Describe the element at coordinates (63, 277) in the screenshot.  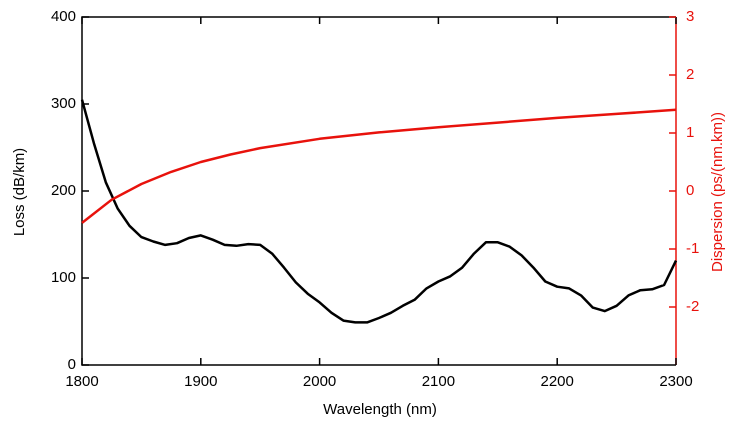
I see `y-tick-label: 100` at that location.